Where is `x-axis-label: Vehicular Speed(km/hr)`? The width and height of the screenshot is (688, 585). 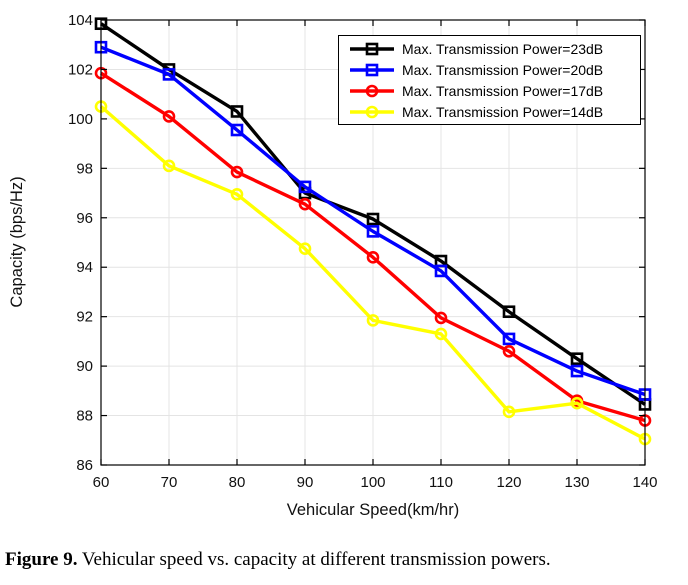 x-axis-label: Vehicular Speed(km/hr) is located at coordinates (373, 510).